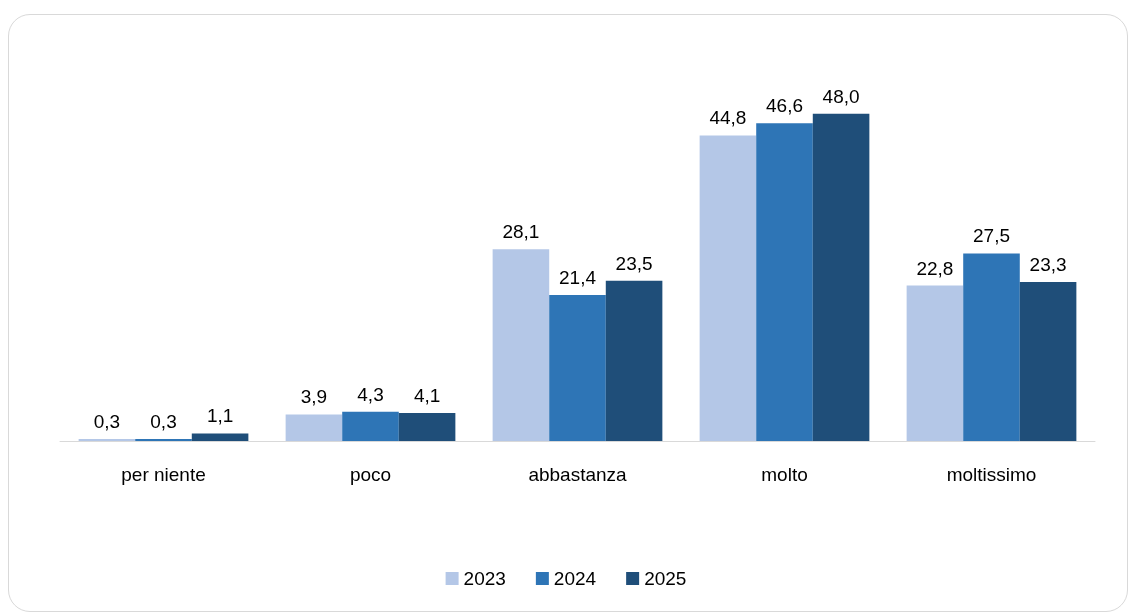 The width and height of the screenshot is (1132, 615). Describe the element at coordinates (370, 474) in the screenshot. I see `x-tick-label: poco` at that location.